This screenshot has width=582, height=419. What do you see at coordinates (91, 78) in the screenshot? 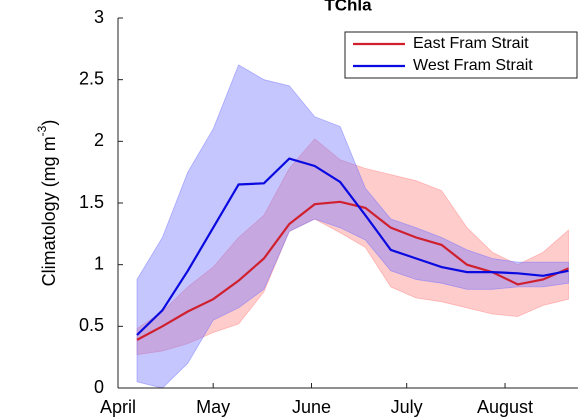
I see `y-tick-label: 2.5` at bounding box center [91, 78].